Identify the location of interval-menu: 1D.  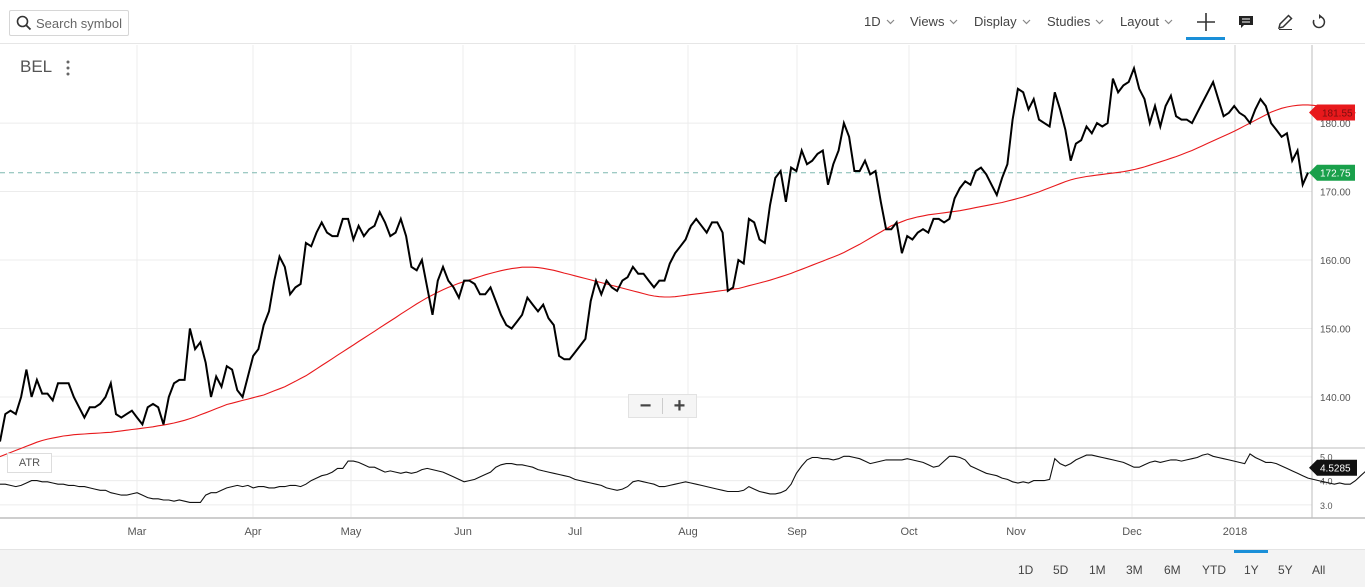
(879, 21).